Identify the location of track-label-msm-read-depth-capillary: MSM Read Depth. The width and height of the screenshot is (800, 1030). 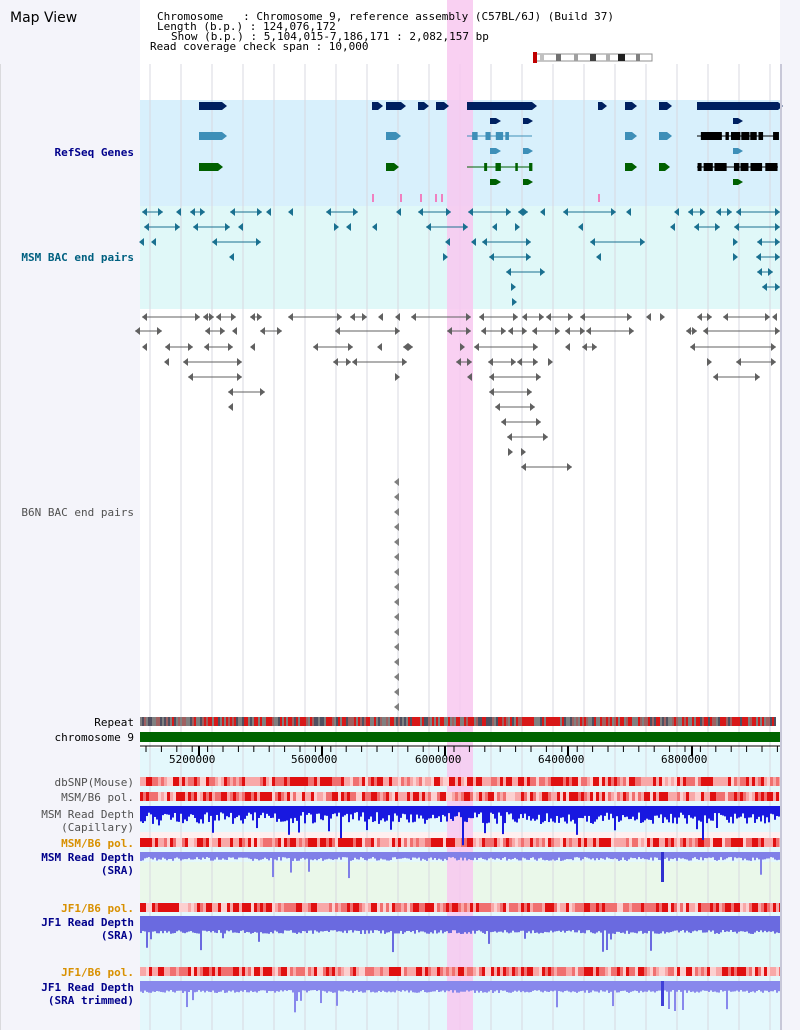
(87, 814).